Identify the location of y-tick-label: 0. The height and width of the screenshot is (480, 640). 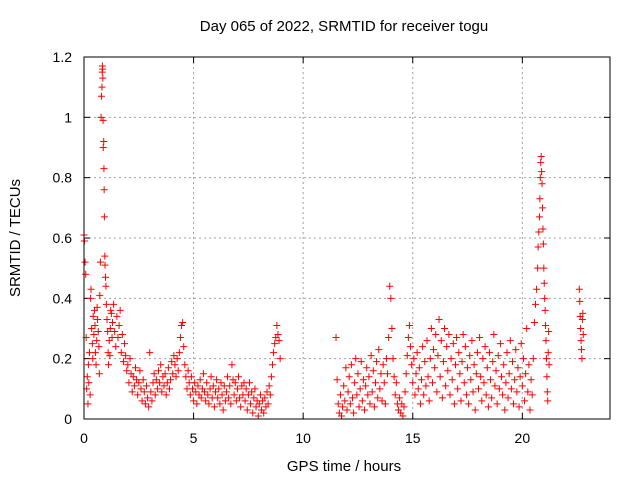
(68, 419).